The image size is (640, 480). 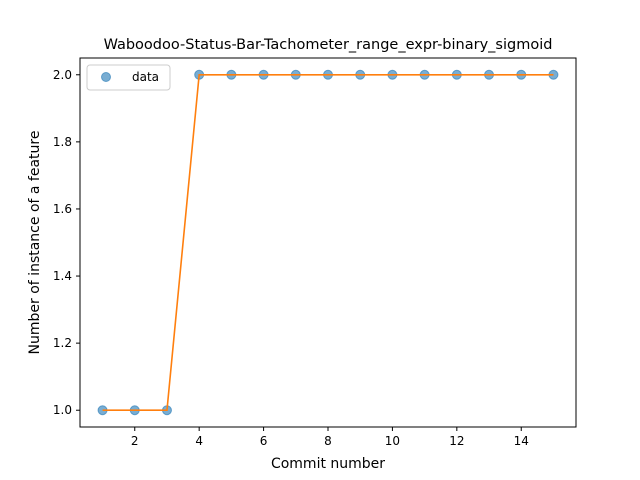 What do you see at coordinates (199, 441) in the screenshot?
I see `x-tick-label: 4` at bounding box center [199, 441].